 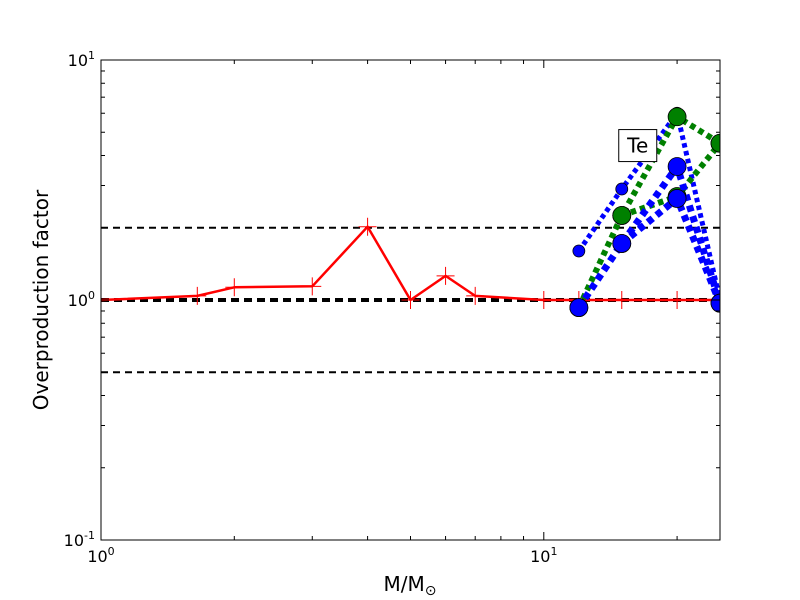 I want to click on x-axis-label: M/M⊙, so click(x=410, y=585).